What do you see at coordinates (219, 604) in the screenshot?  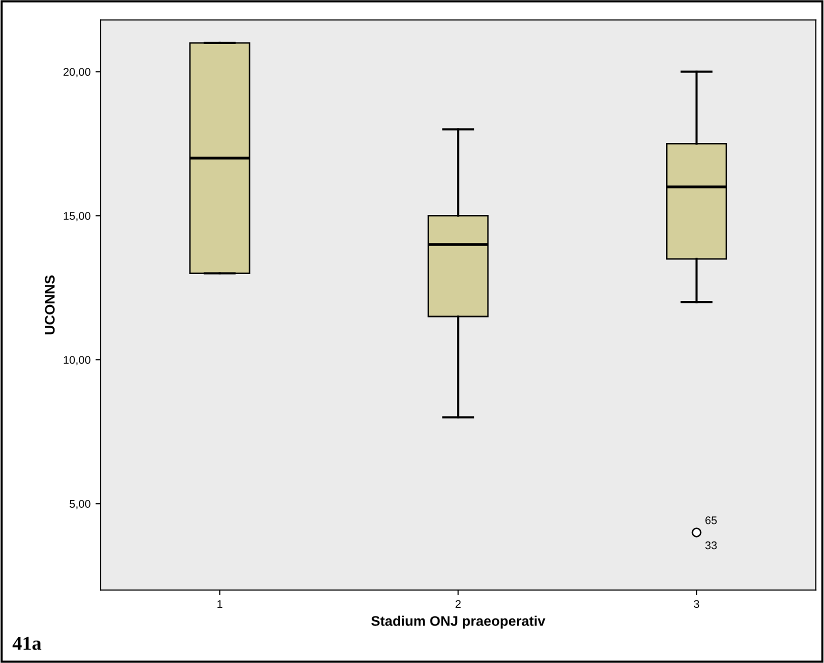 I see `x-tick-label: 1` at bounding box center [219, 604].